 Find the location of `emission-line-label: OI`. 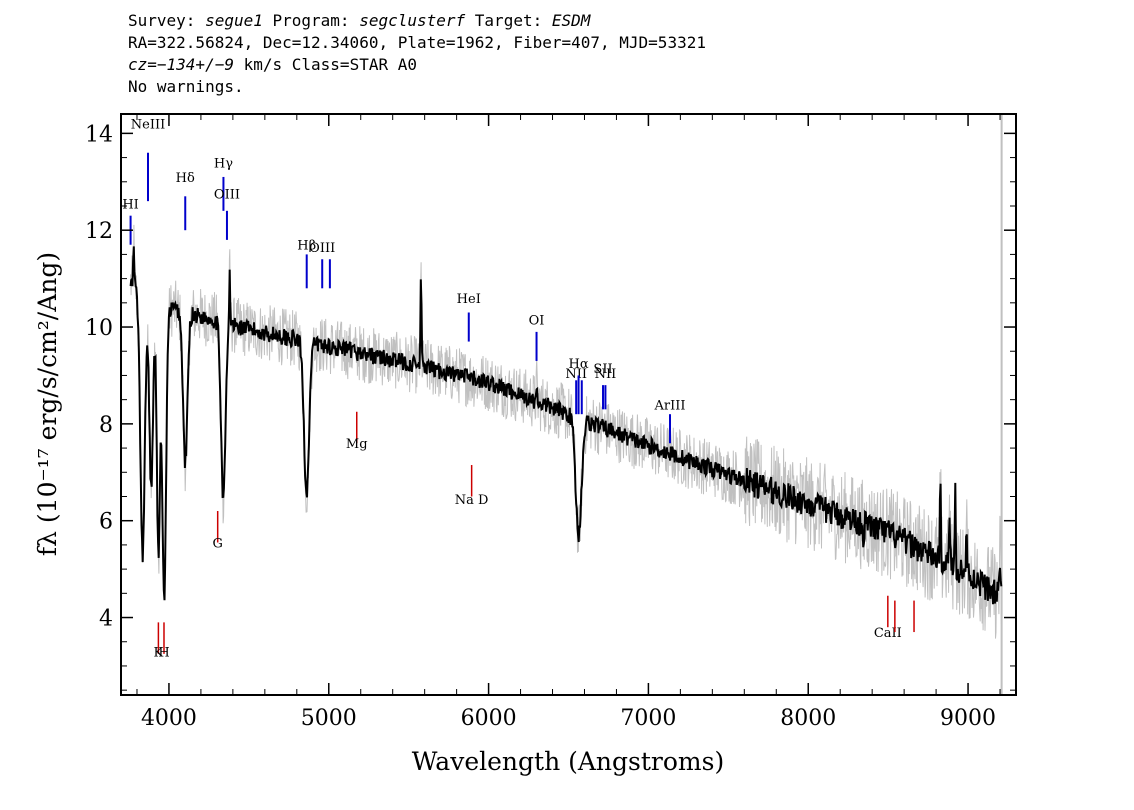

emission-line-label: OI is located at coordinates (537, 321).